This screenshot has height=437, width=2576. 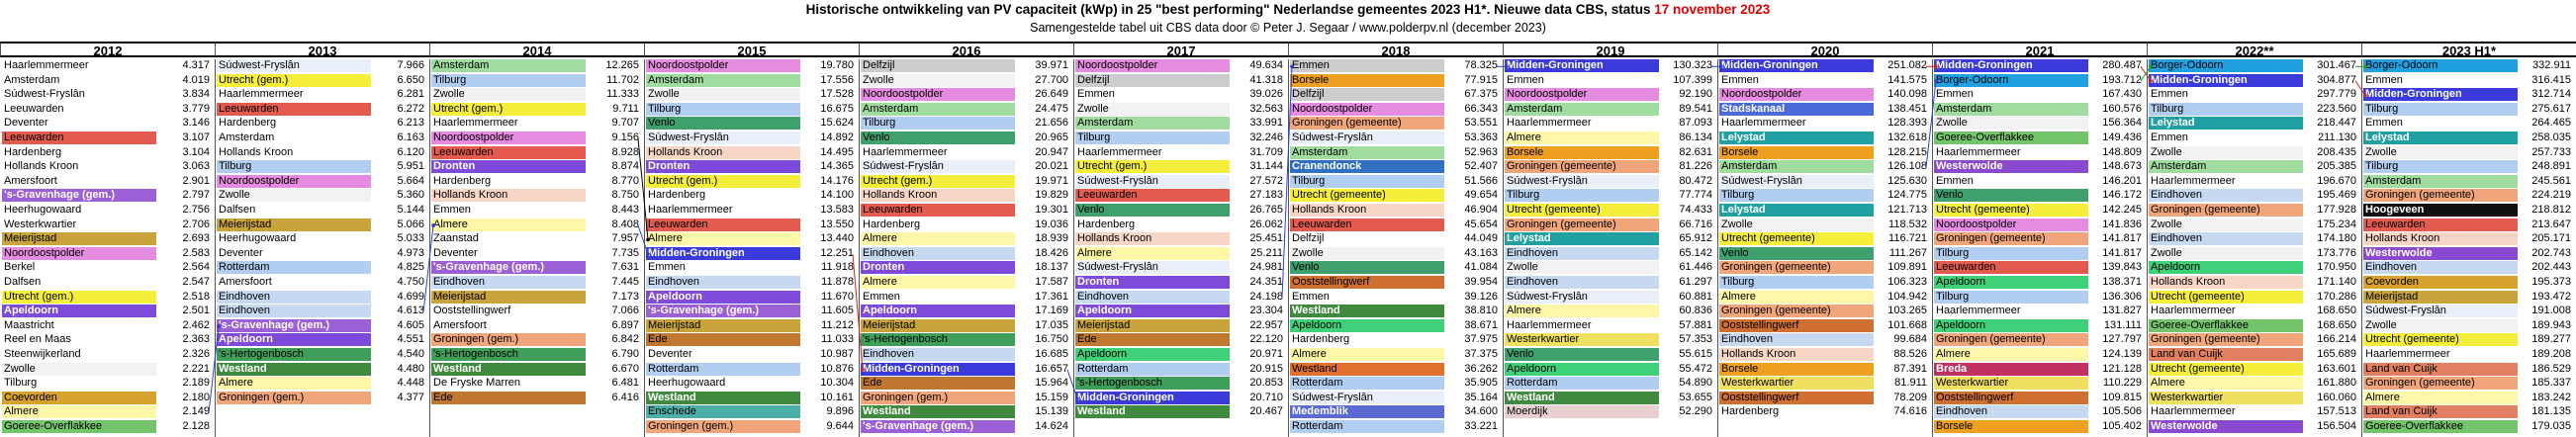 I want to click on capacity-value: 174.180, so click(x=2336, y=239).